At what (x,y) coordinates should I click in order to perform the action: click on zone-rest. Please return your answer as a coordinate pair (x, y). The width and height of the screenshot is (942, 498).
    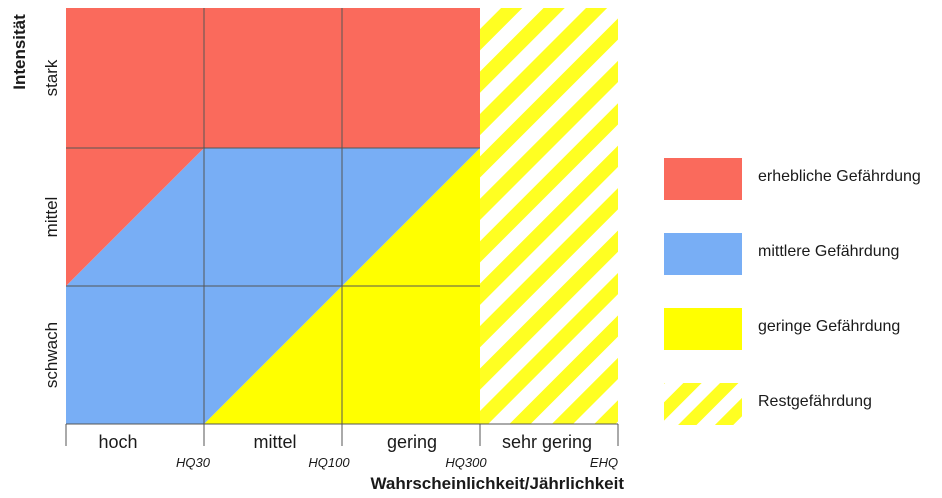
    Looking at the image, I should click on (549, 216).